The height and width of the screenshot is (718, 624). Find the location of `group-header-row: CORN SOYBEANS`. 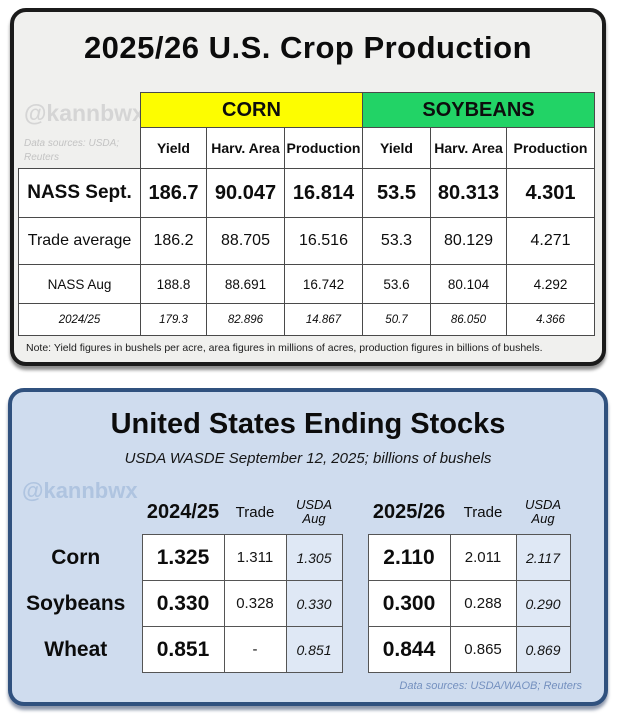

group-header-row: CORN SOYBEANS is located at coordinates (307, 110).